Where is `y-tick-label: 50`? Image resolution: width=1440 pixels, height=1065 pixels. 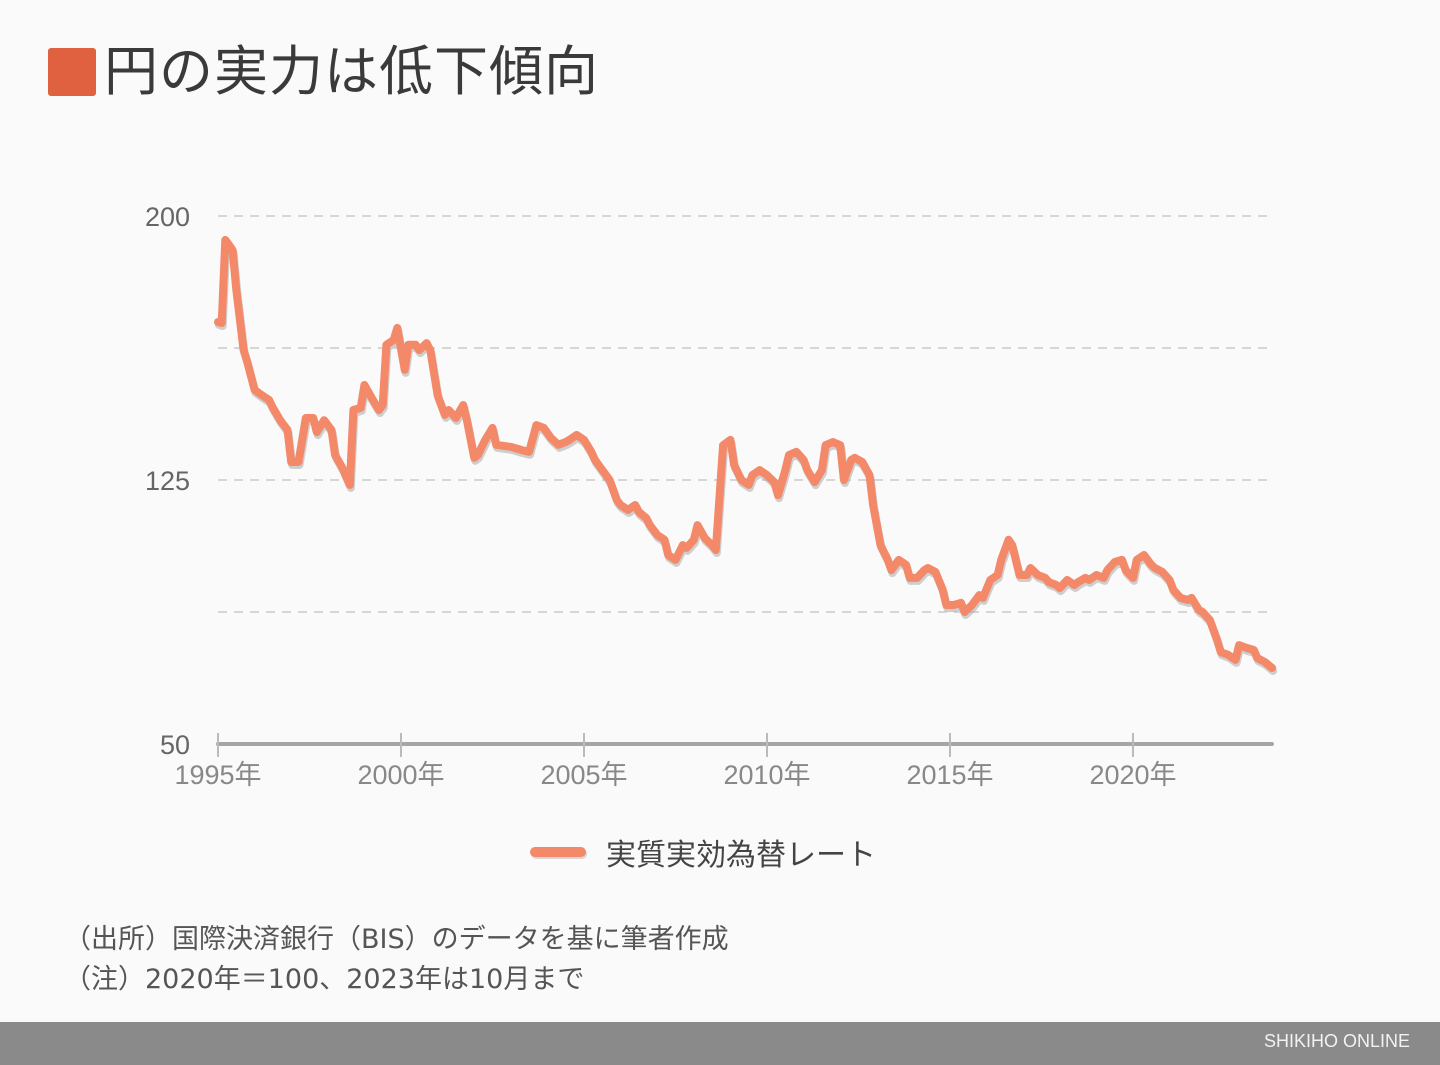
y-tick-label: 50 is located at coordinates (175, 745).